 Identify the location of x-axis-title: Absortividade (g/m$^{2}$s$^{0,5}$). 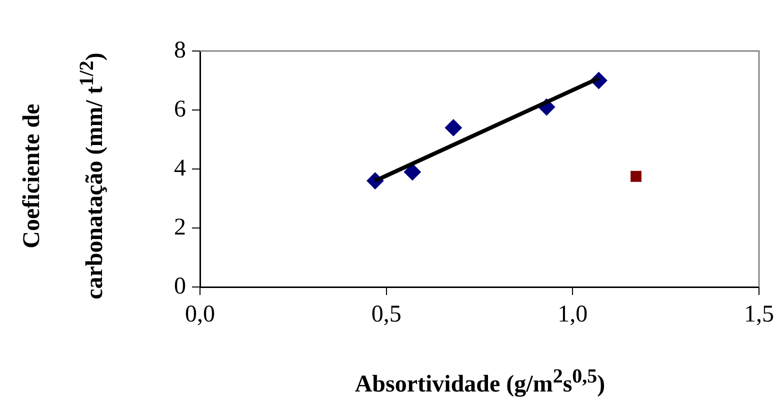
(480, 382).